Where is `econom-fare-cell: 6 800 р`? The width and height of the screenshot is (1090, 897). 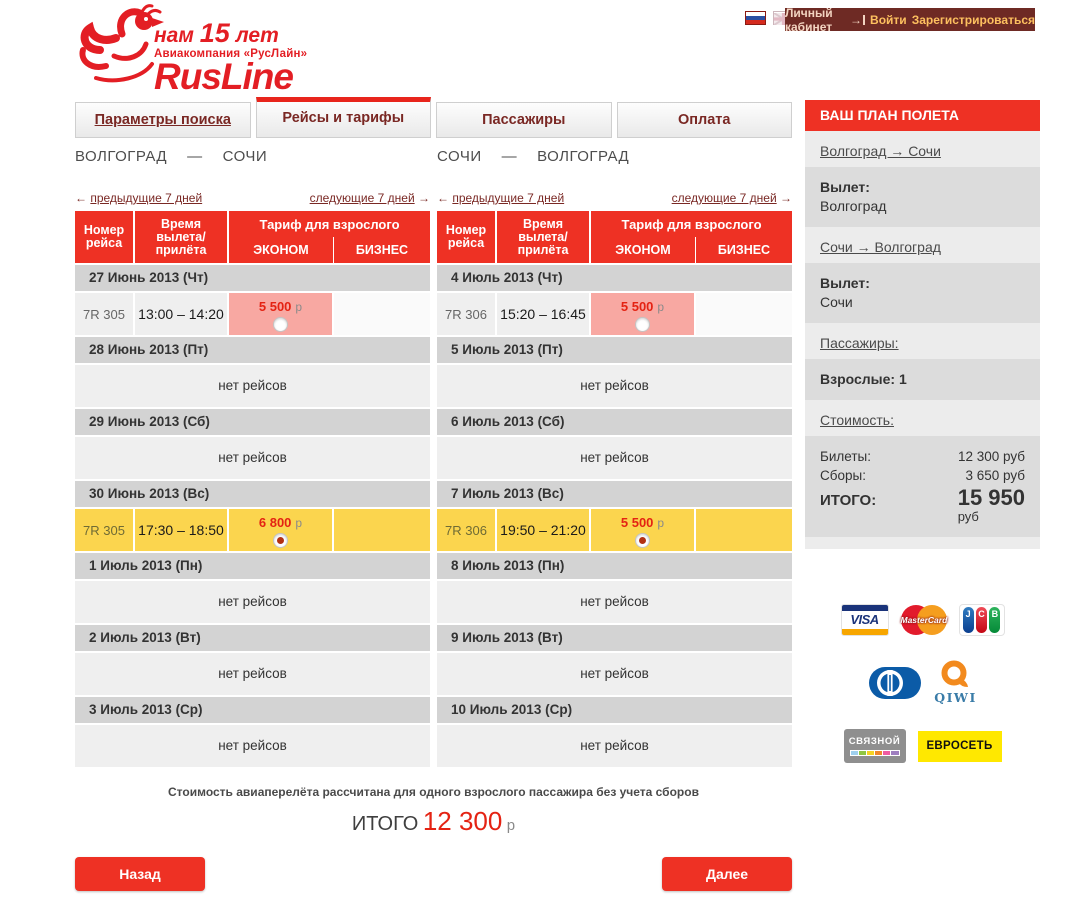 econom-fare-cell: 6 800 р is located at coordinates (280, 530).